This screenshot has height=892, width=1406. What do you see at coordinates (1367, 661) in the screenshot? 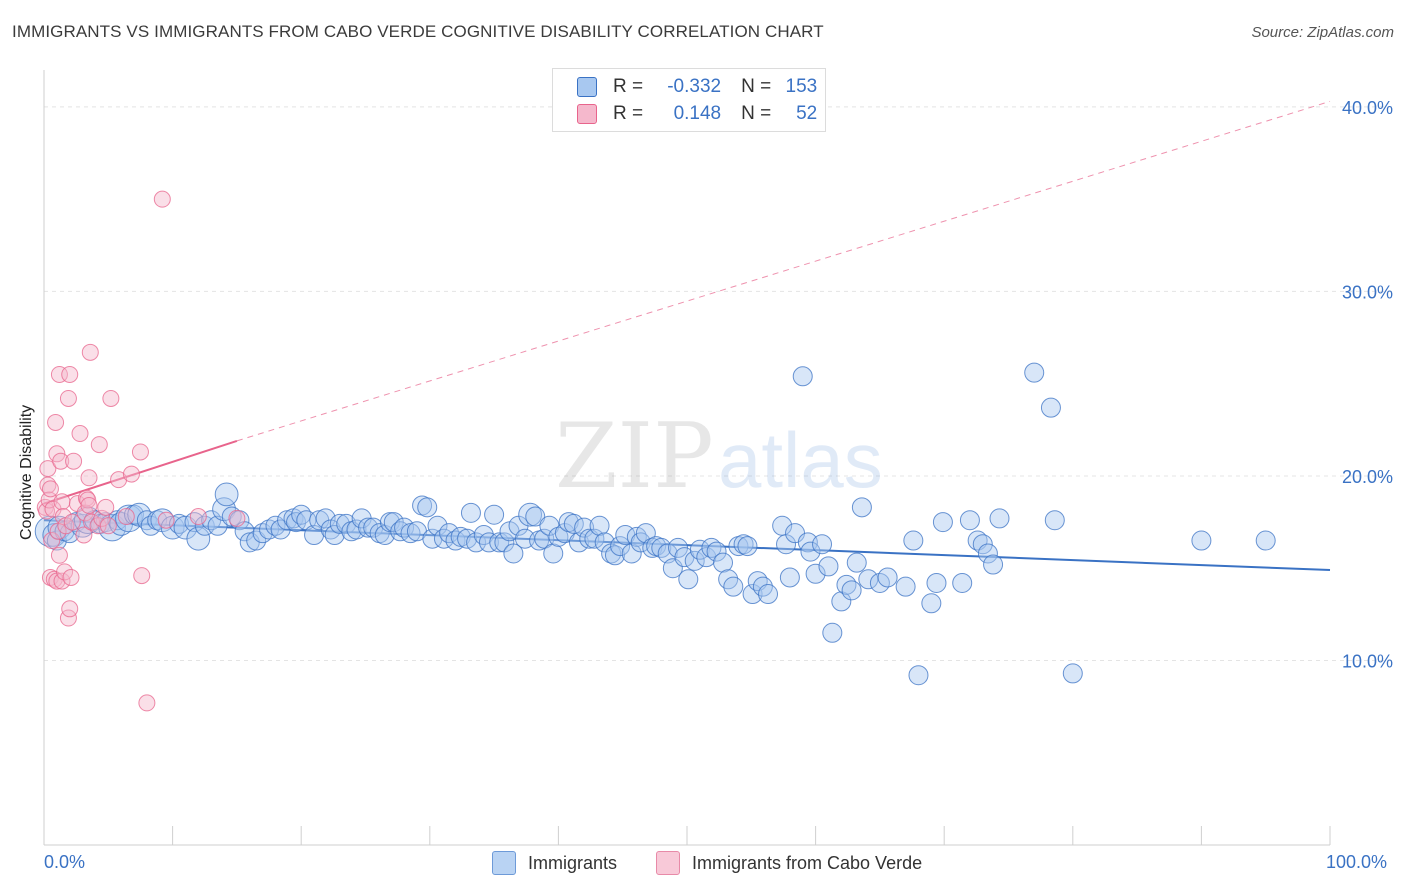
I see `y-tick-label-10: 10.0%` at bounding box center [1367, 661].